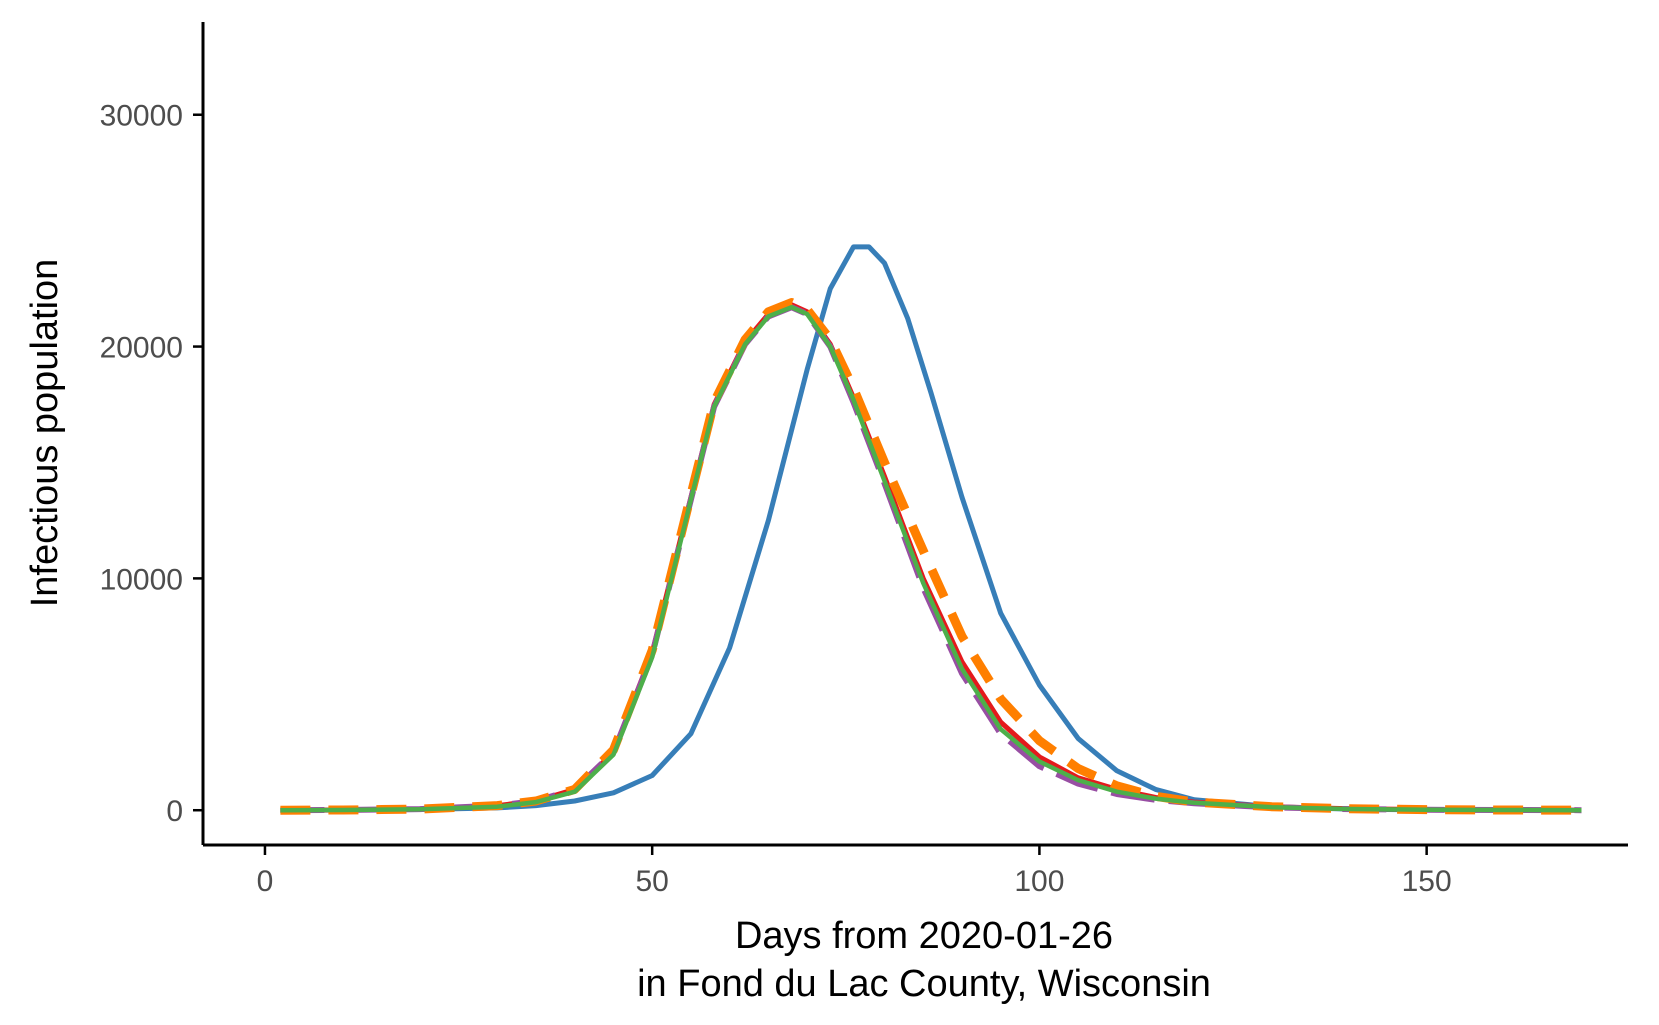  What do you see at coordinates (45, 433) in the screenshot?
I see `y-axis-title: Infectious population` at bounding box center [45, 433].